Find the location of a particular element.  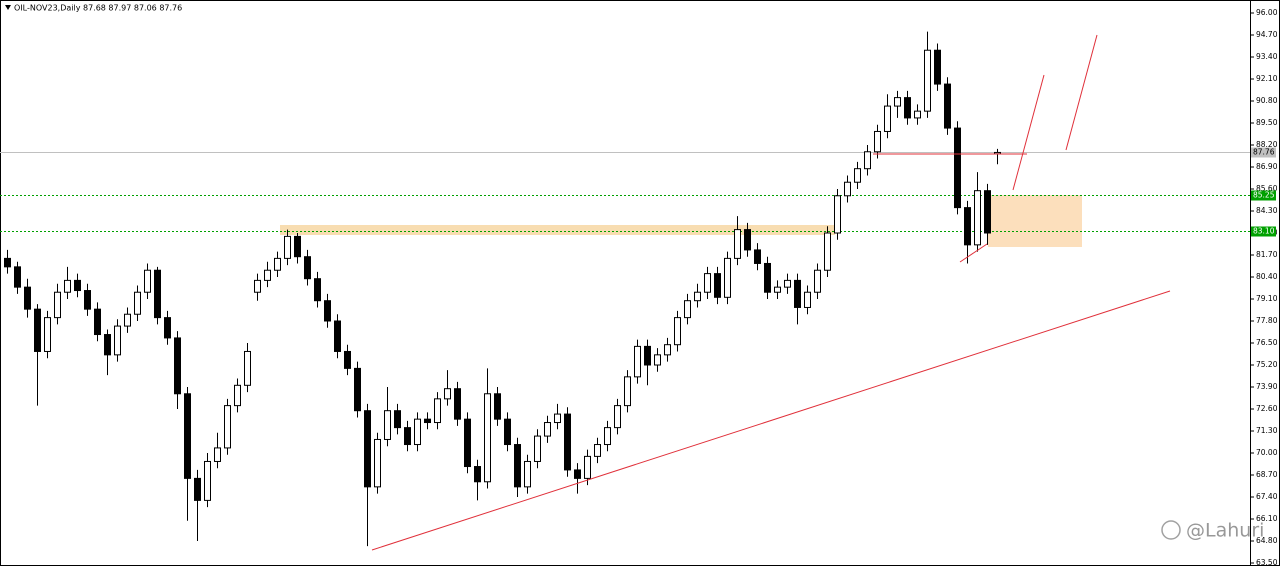

y-tick-label: 66.10 is located at coordinates (1267, 518).